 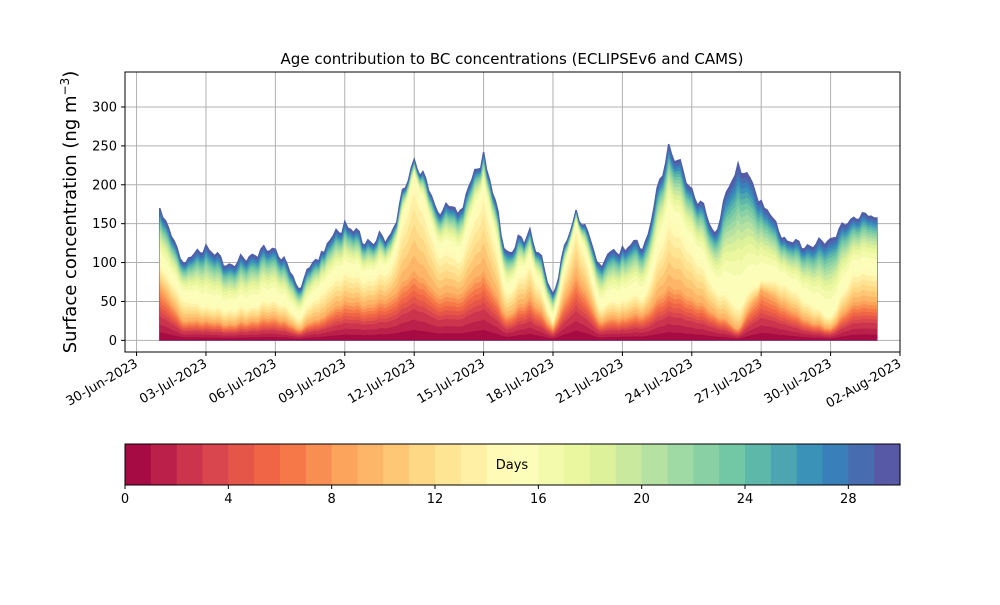 I want to click on x-tick-label: 18-Jul-2023, so click(x=520, y=381).